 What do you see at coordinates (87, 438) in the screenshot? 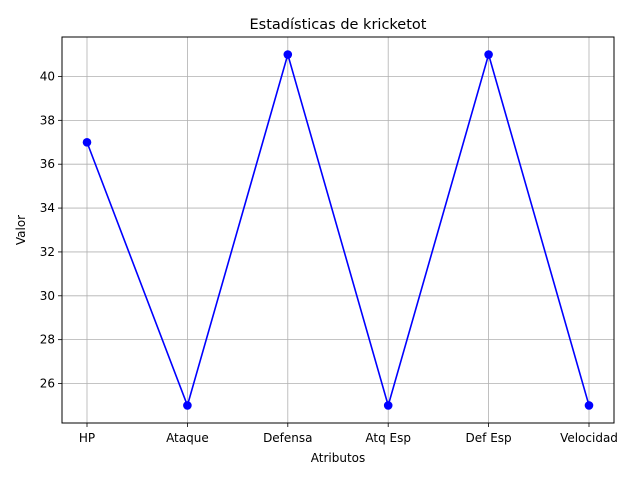
I see `x-tick-label: HP` at bounding box center [87, 438].